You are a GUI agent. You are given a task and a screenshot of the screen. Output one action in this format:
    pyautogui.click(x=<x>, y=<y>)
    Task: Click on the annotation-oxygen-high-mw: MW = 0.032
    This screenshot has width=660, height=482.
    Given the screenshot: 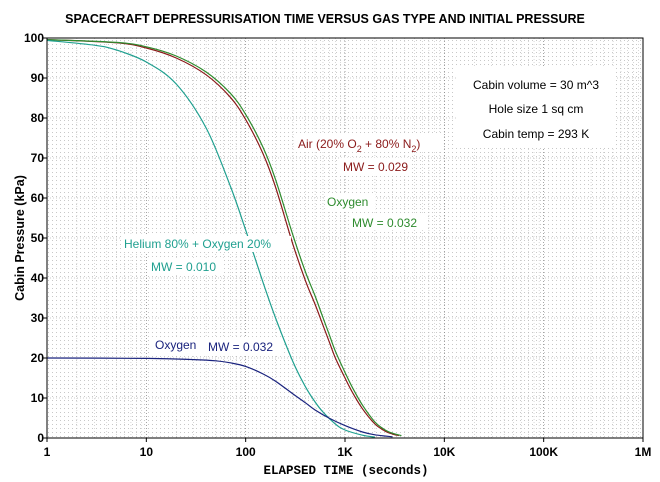 What is the action you would take?
    pyautogui.click(x=384, y=223)
    